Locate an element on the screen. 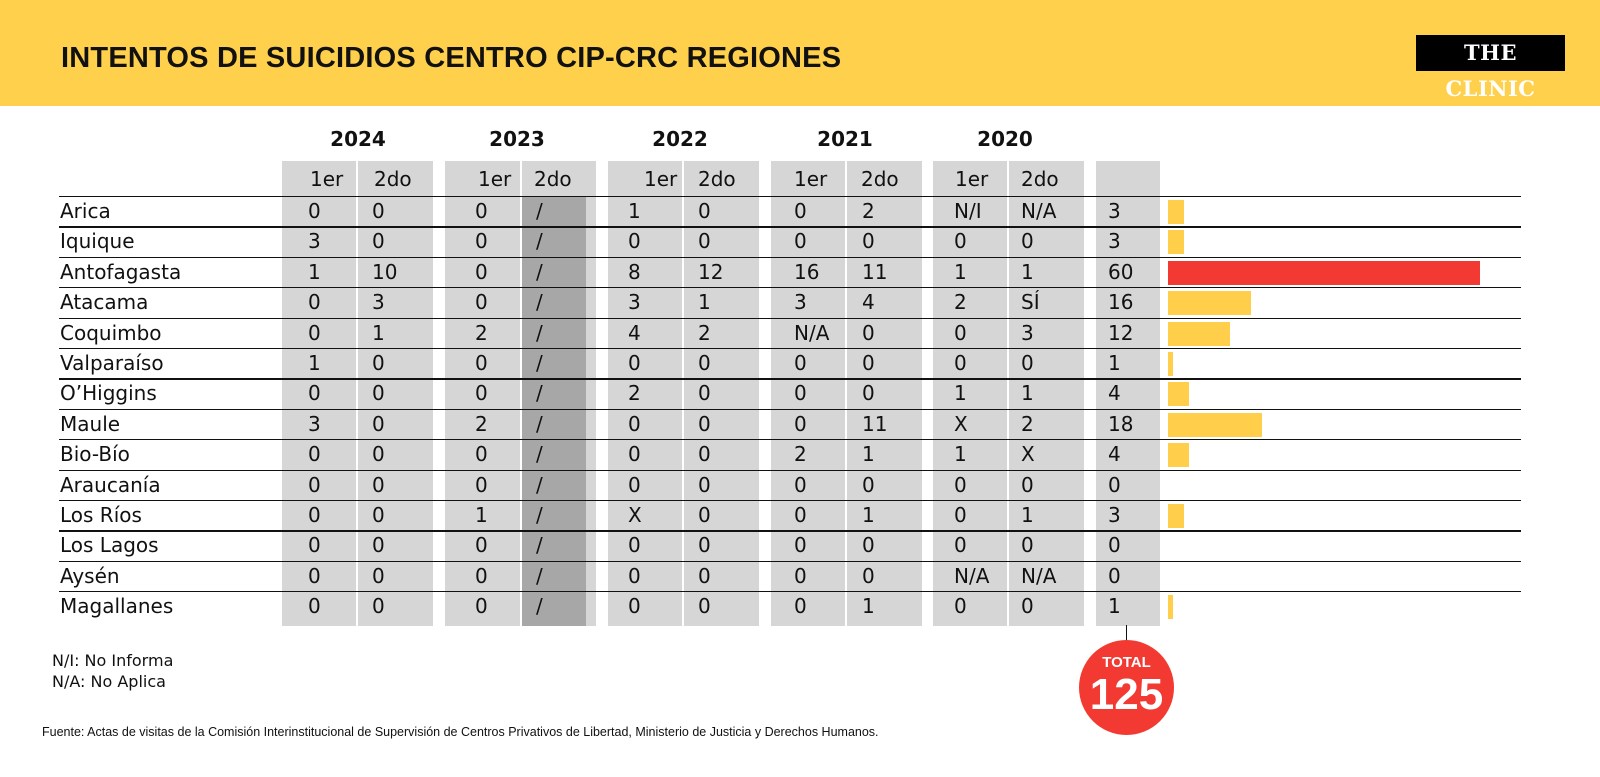 The image size is (1600, 777). region-label: Coquimbo is located at coordinates (111, 332).